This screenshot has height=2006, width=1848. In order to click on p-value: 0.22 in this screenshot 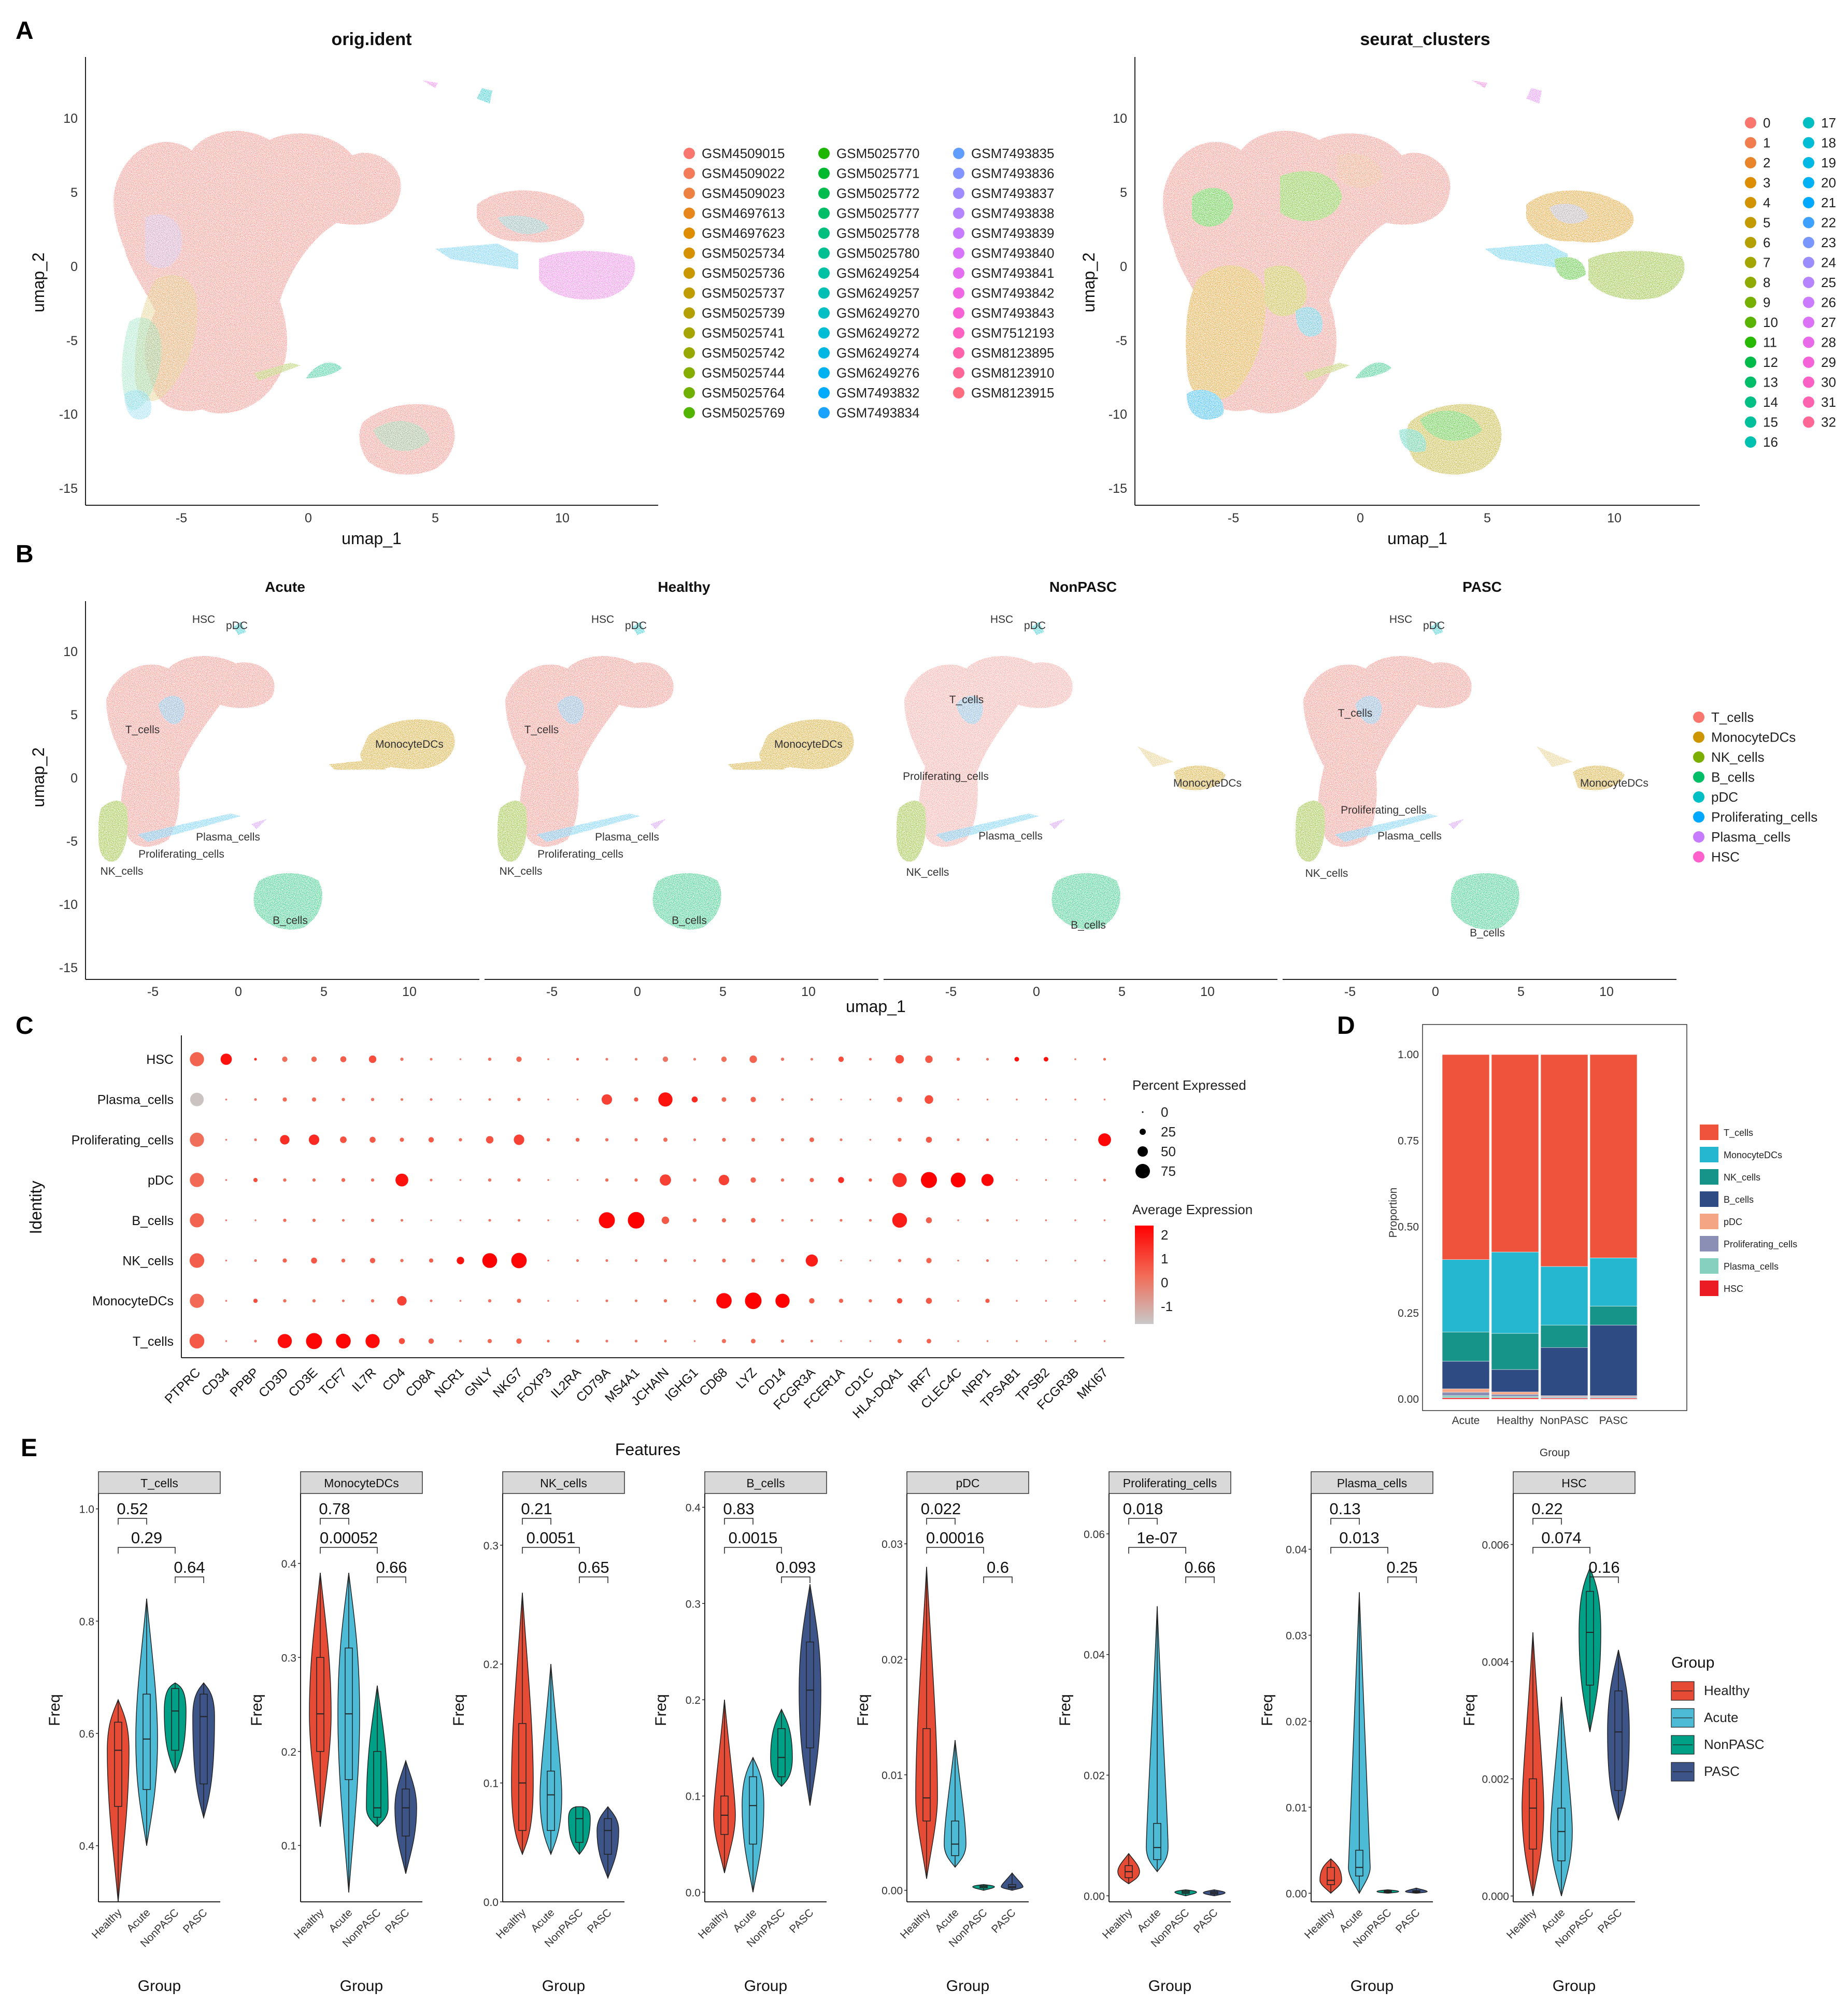, I will do `click(1546, 1509)`.